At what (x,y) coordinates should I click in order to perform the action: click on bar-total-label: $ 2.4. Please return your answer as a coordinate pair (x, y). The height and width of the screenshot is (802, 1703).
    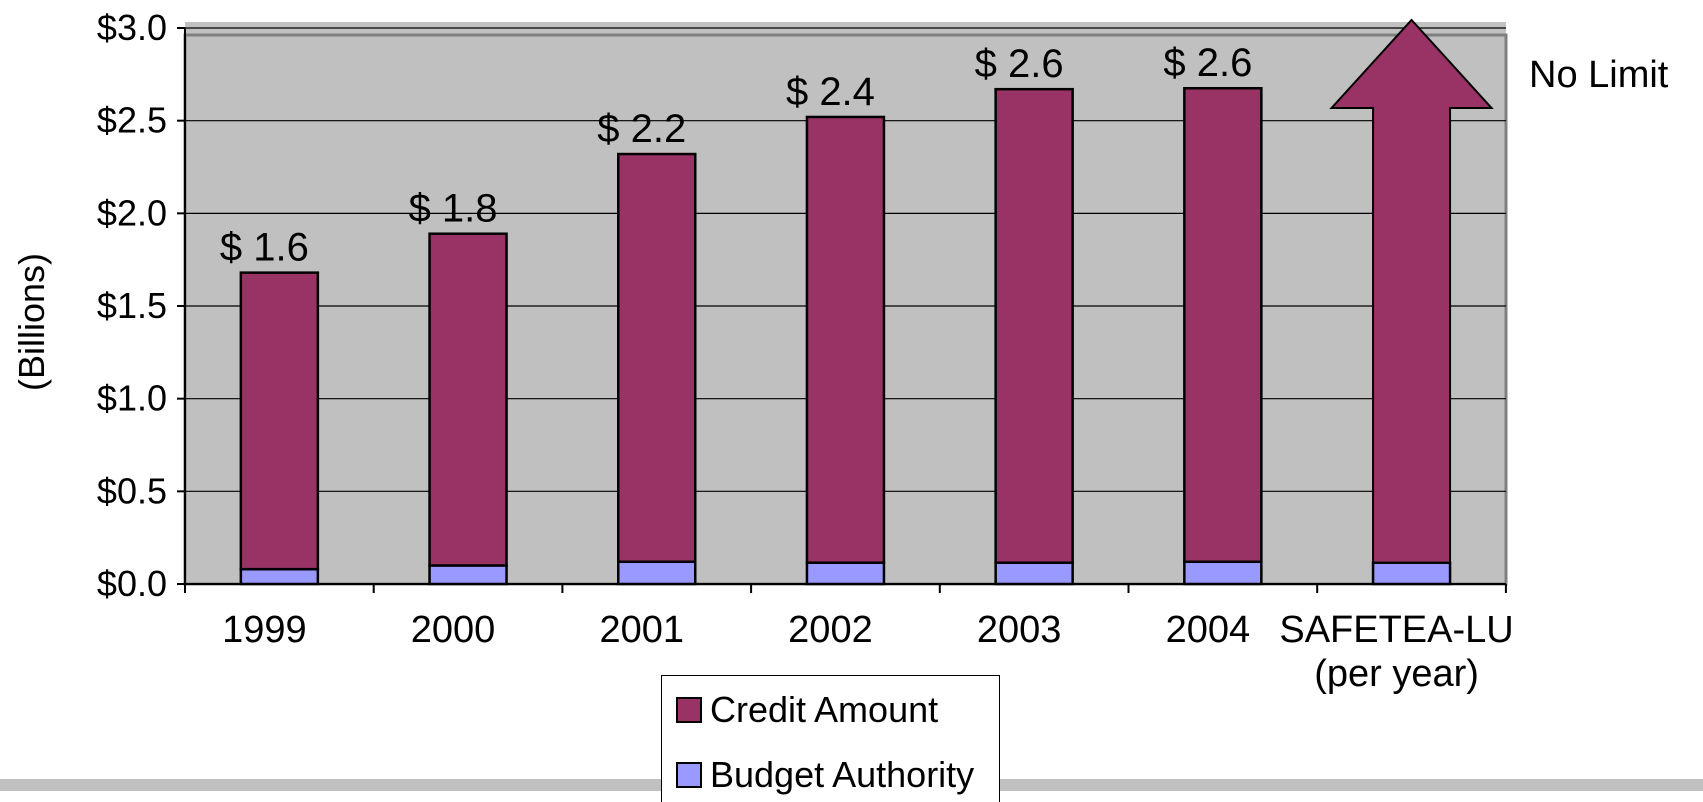
    Looking at the image, I should click on (830, 92).